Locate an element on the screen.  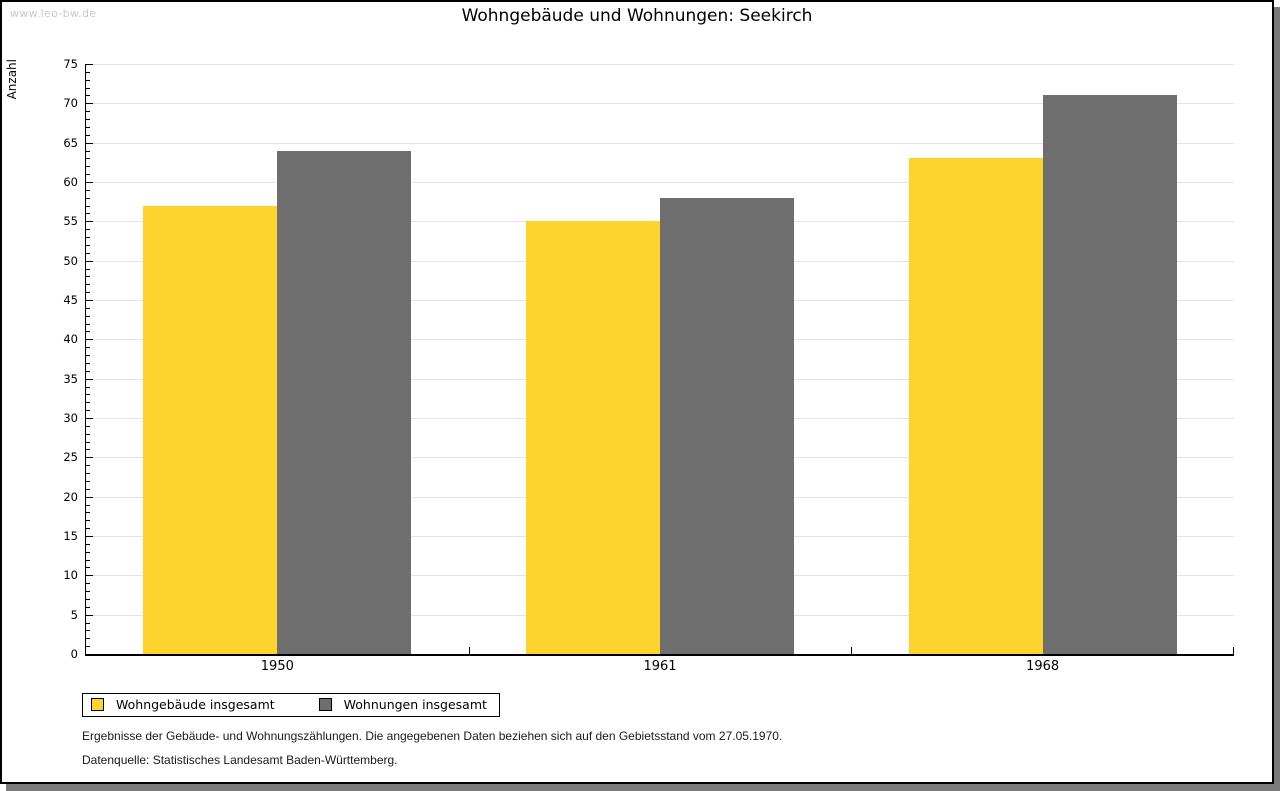
bar-1950-series0 is located at coordinates (210, 429).